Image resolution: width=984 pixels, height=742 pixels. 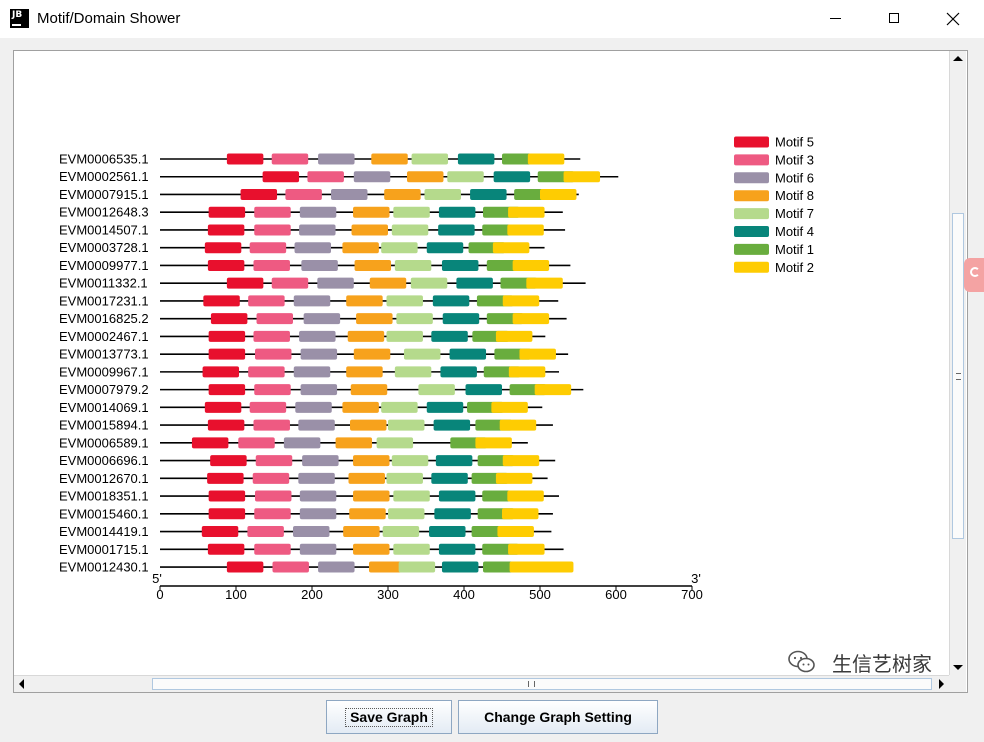 I want to click on sequence-label: EVM0012430.1, so click(x=104, y=567).